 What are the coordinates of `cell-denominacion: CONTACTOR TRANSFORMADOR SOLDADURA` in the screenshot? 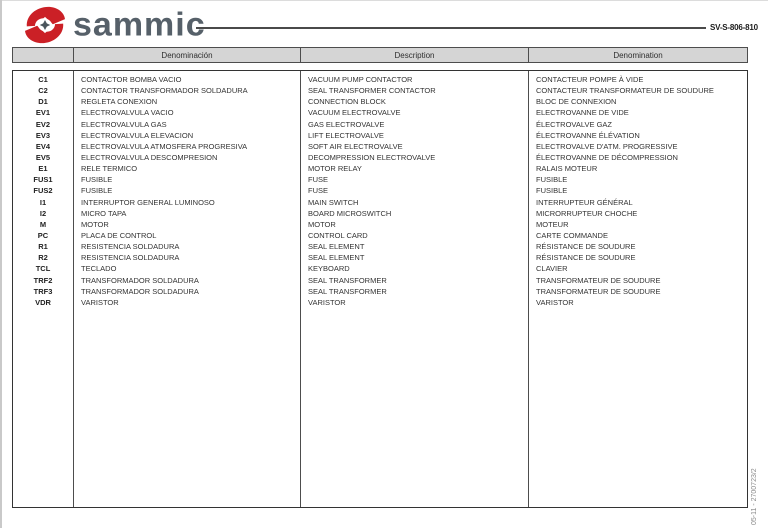 It's located at (164, 91).